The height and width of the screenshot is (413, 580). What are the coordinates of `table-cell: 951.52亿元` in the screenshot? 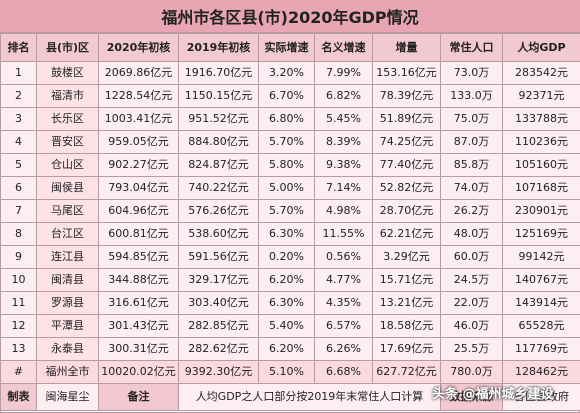 It's located at (218, 119).